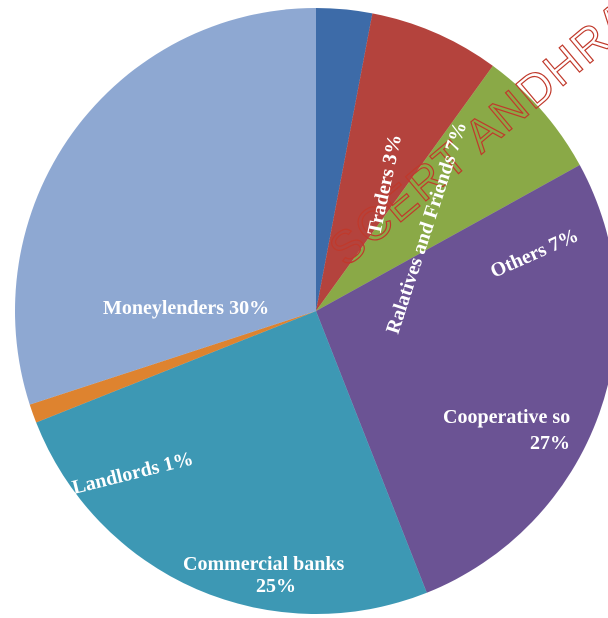 The width and height of the screenshot is (608, 618). Describe the element at coordinates (186, 308) in the screenshot. I see `label-moneylenders: Moneylenders 30%` at that location.